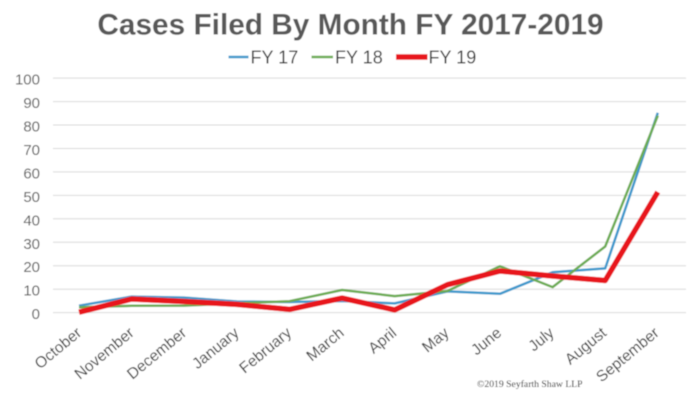 The image size is (700, 405). I want to click on svg-text: 80, so click(31, 127).